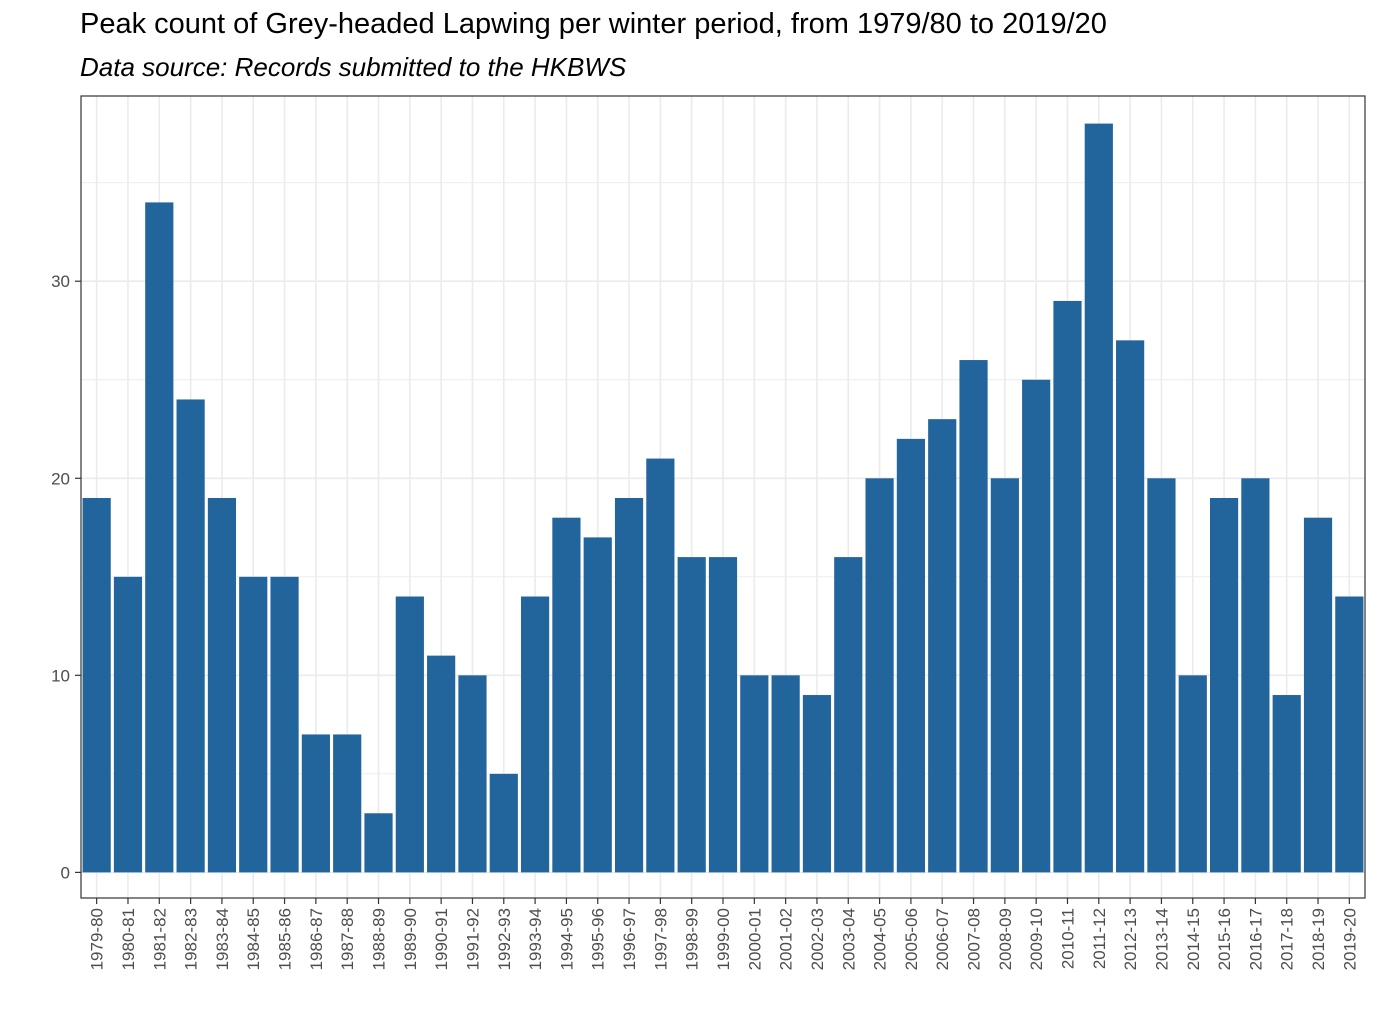 The image size is (1379, 1034). What do you see at coordinates (128, 939) in the screenshot?
I see `x-tick-label: 1980-81` at bounding box center [128, 939].